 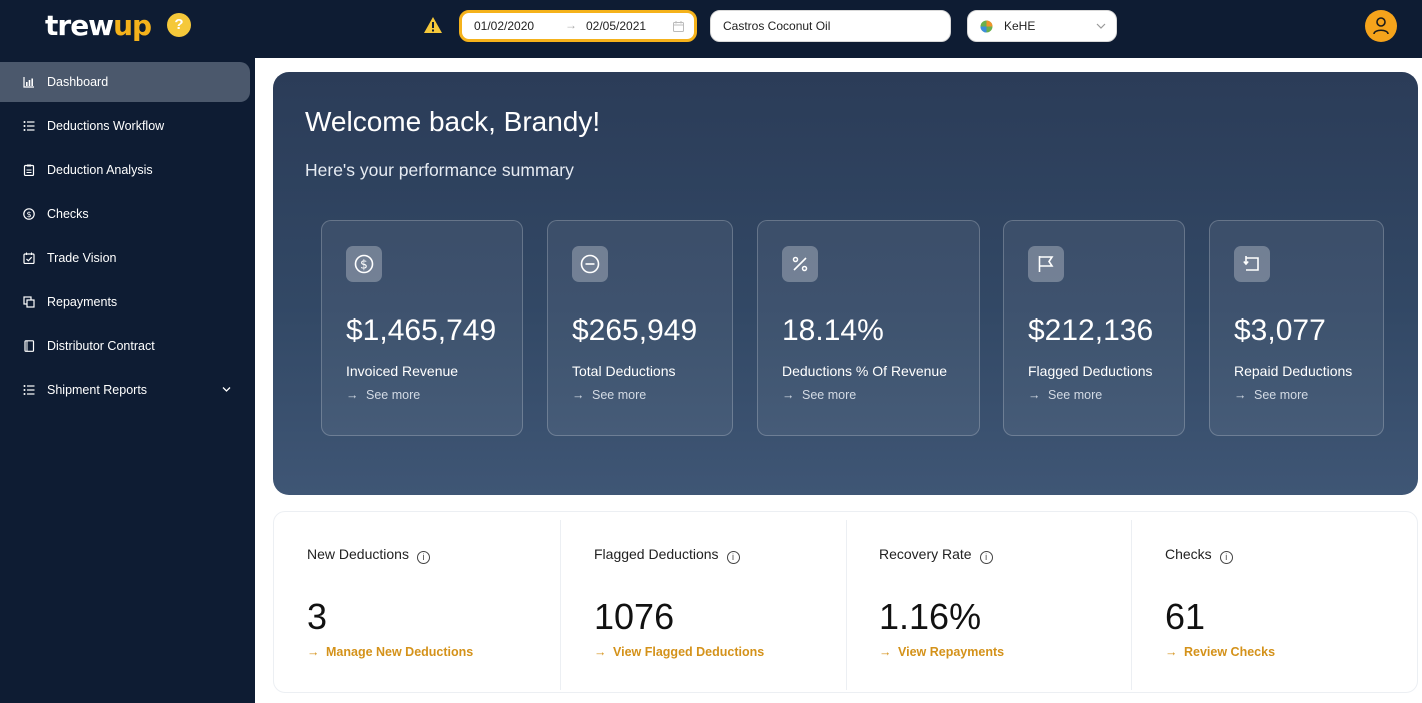 I want to click on kpi-value: 61, so click(x=1185, y=616).